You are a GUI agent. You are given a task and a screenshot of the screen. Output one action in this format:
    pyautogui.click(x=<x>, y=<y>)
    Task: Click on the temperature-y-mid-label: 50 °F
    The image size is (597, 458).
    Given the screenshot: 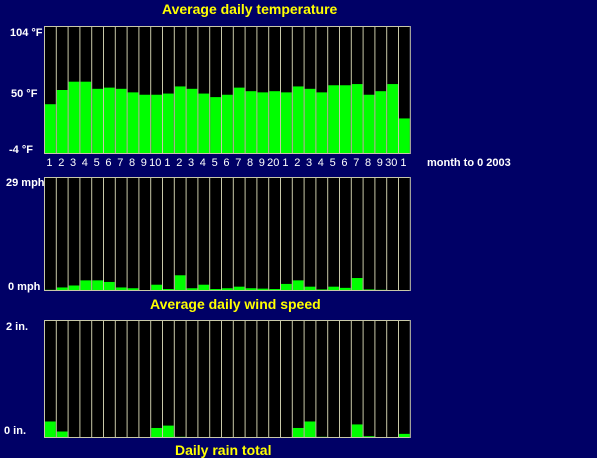 What is the action you would take?
    pyautogui.click(x=24, y=94)
    